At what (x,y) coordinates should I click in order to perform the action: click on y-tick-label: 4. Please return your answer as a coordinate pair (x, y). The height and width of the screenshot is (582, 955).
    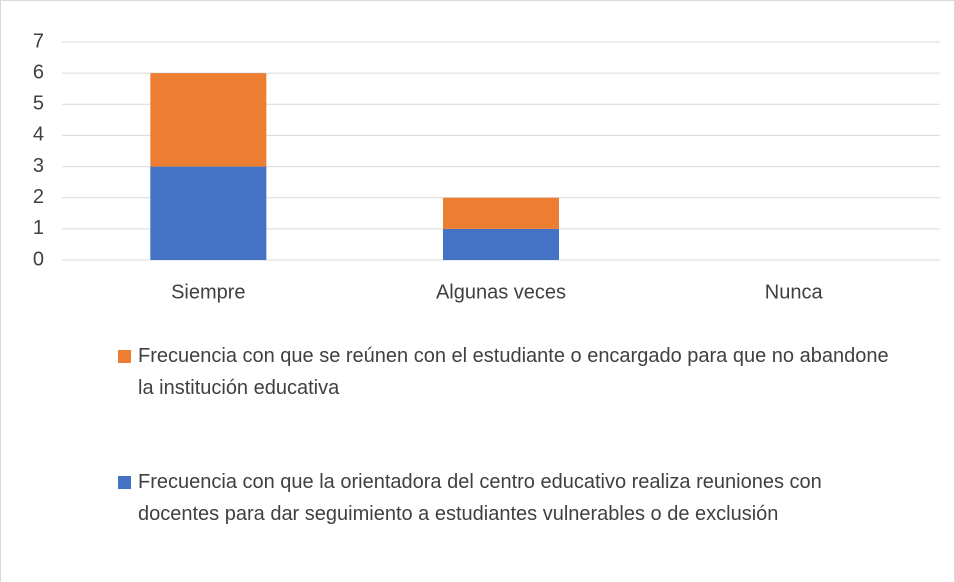
    Looking at the image, I should click on (38, 135).